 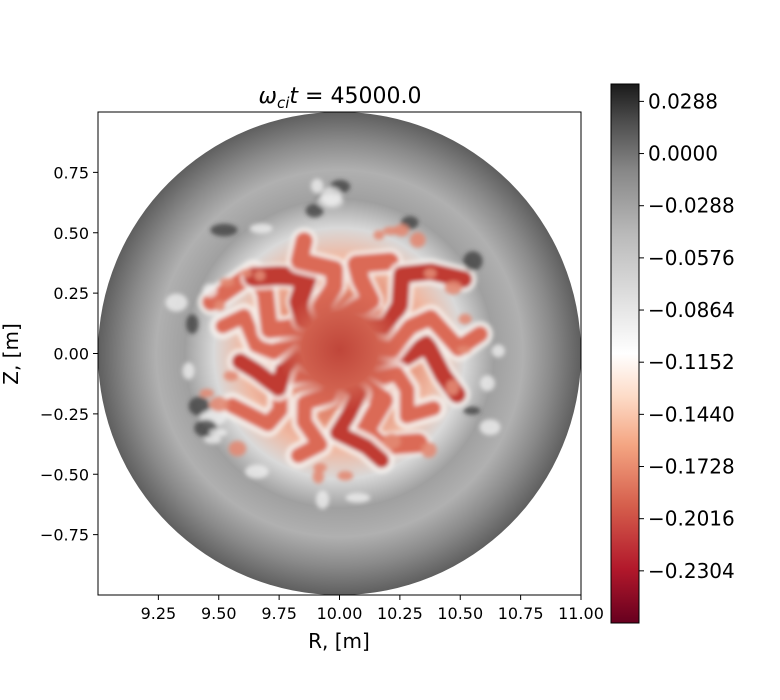 What do you see at coordinates (372, 609) in the screenshot?
I see `x-axis-ticks: 9.25 9.50 9.75 10.00 10.25 10.50 10.75 11.00` at bounding box center [372, 609].